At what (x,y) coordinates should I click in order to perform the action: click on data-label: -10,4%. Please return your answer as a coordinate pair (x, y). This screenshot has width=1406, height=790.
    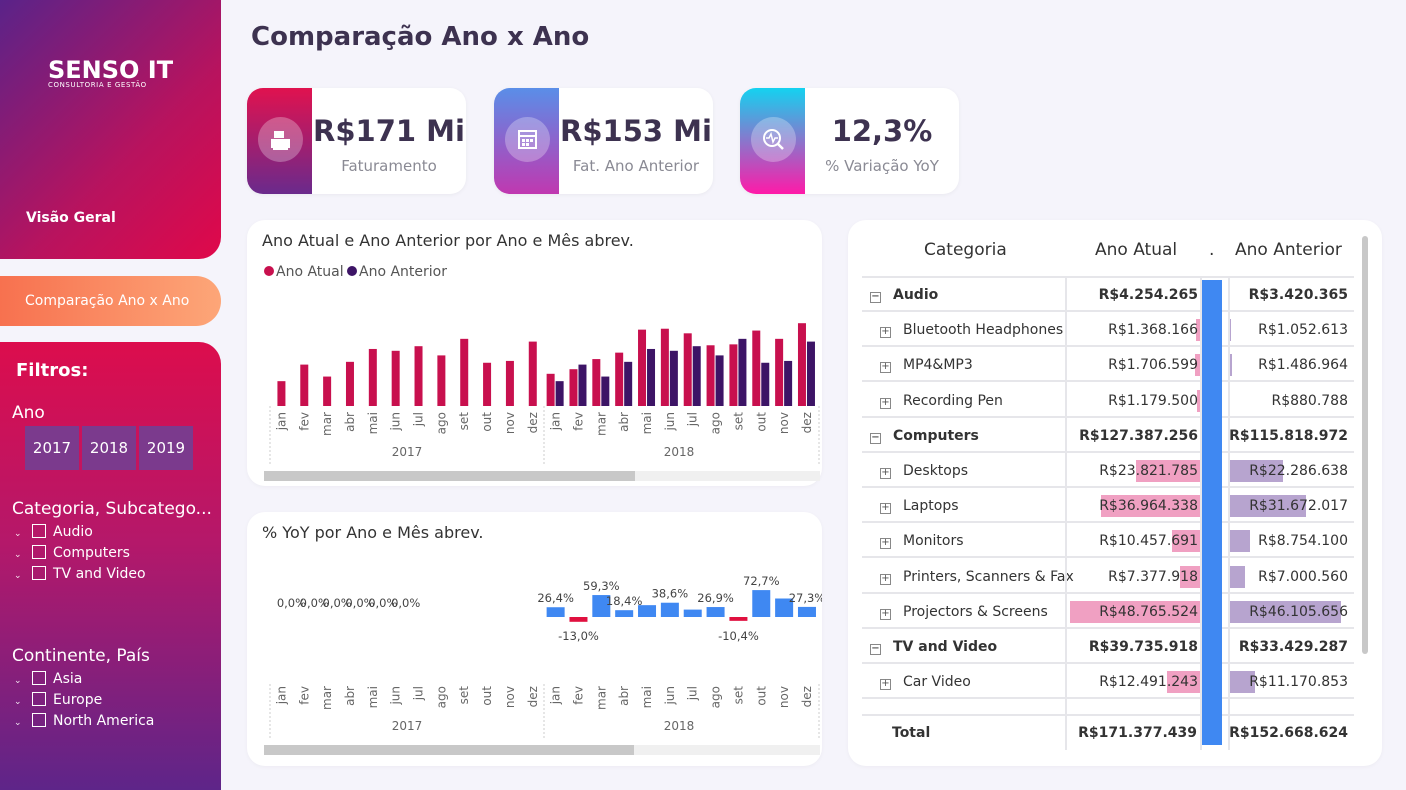
    Looking at the image, I should click on (738, 636).